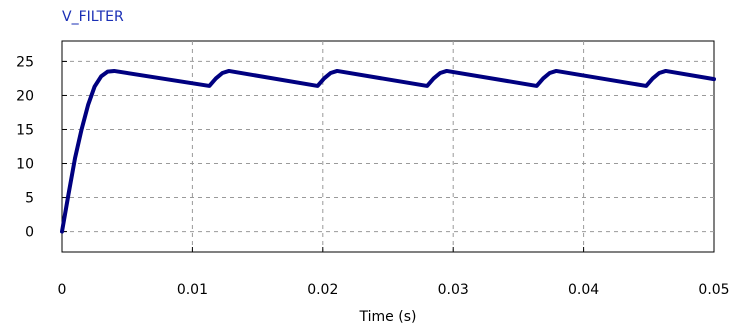 This screenshot has height=329, width=744. What do you see at coordinates (322, 290) in the screenshot?
I see `x-tick-label: 0.02` at bounding box center [322, 290].